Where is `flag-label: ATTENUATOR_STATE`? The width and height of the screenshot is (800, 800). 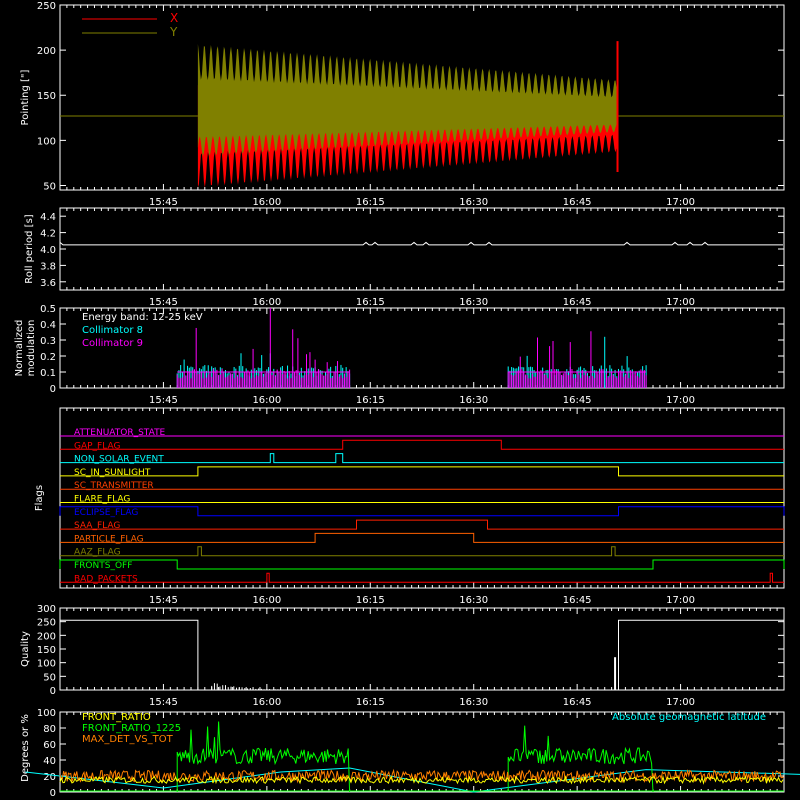 flag-label: ATTENUATOR_STATE is located at coordinates (120, 433).